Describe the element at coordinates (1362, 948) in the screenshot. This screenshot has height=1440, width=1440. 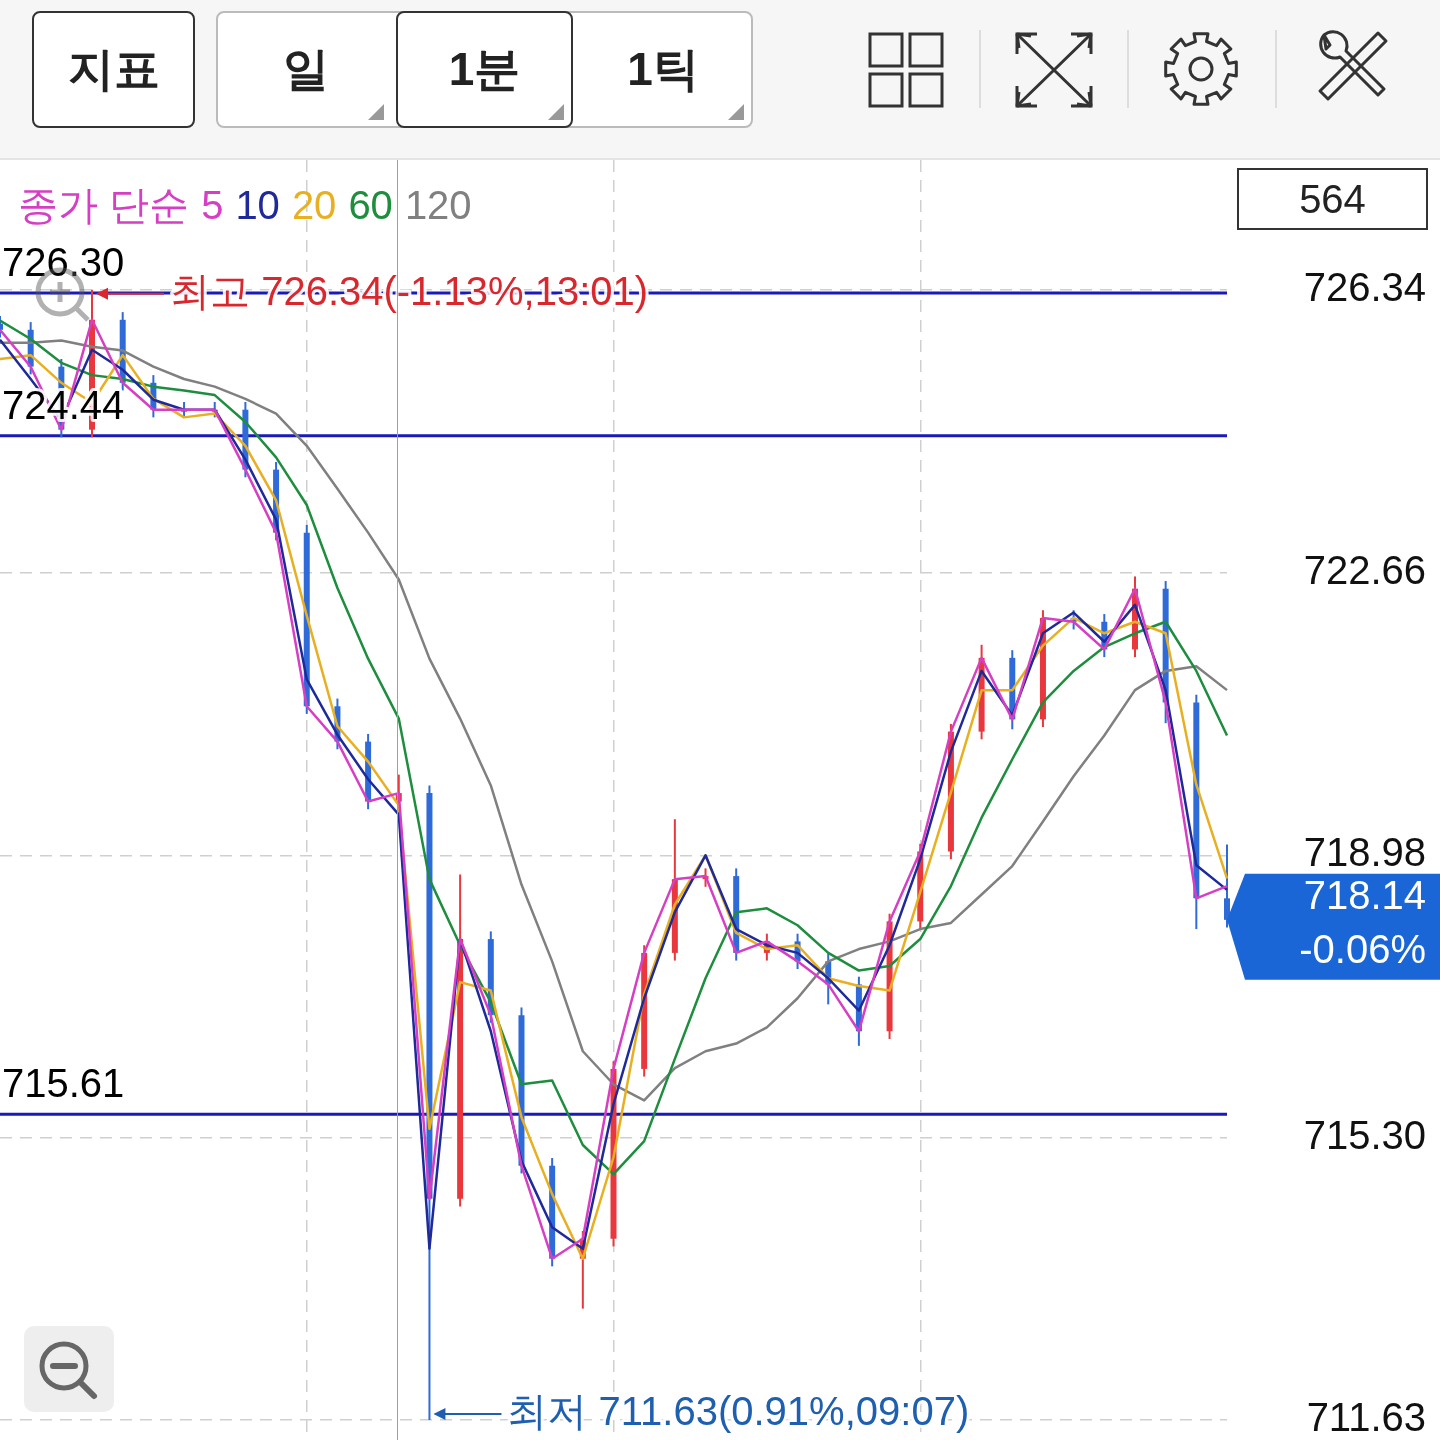
I see `text: -0.06%` at that location.